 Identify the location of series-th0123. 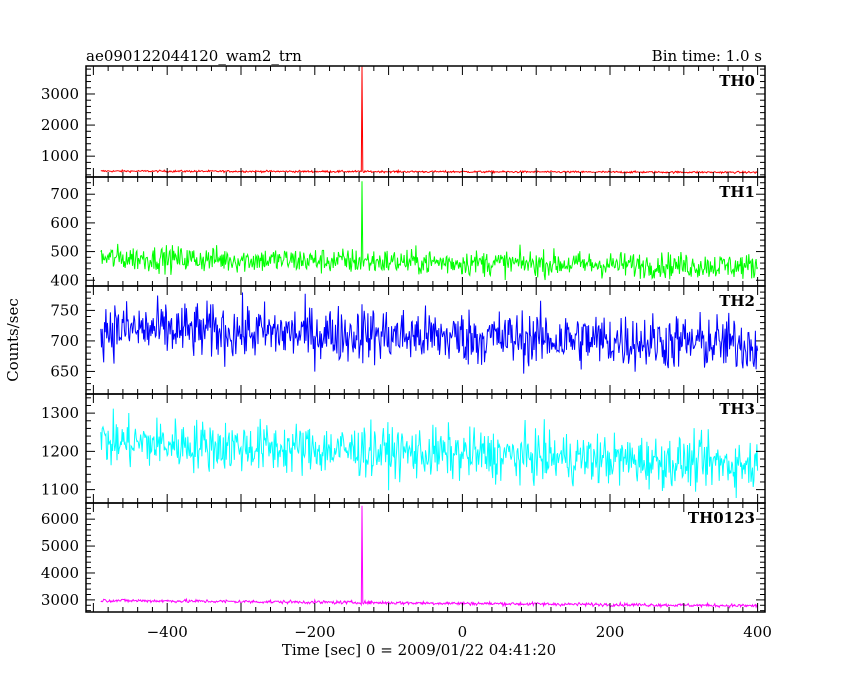
(429, 557).